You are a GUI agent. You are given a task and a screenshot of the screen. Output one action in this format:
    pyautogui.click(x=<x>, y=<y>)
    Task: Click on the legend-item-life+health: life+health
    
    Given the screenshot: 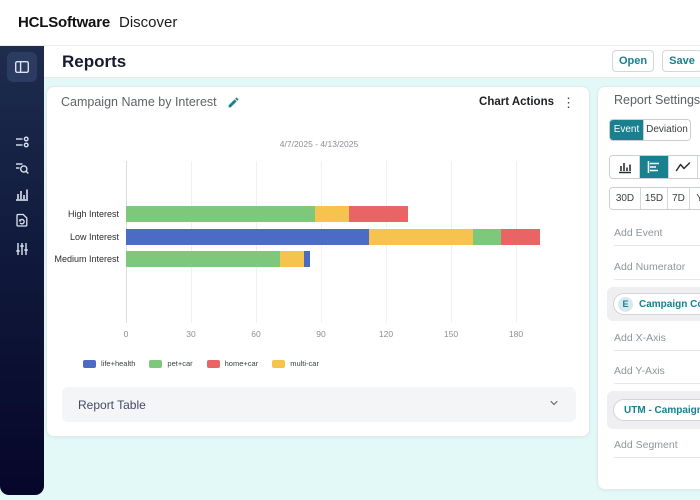 What is the action you would take?
    pyautogui.click(x=109, y=363)
    